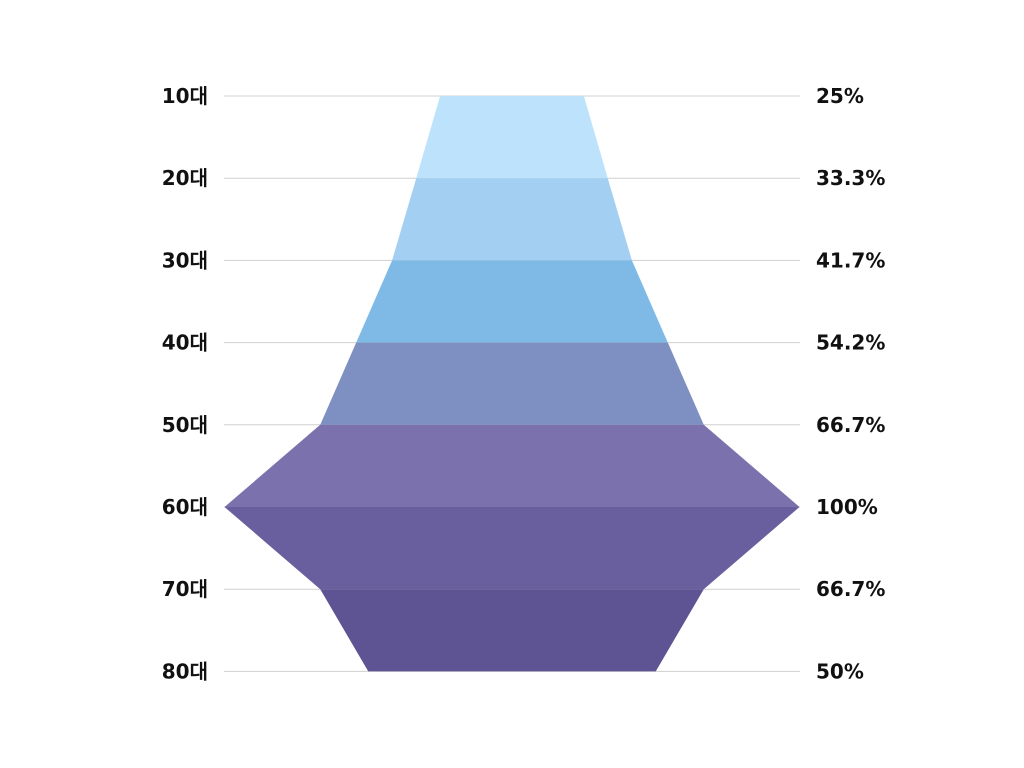  What do you see at coordinates (847, 507) in the screenshot?
I see `value-label: 100%` at bounding box center [847, 507].